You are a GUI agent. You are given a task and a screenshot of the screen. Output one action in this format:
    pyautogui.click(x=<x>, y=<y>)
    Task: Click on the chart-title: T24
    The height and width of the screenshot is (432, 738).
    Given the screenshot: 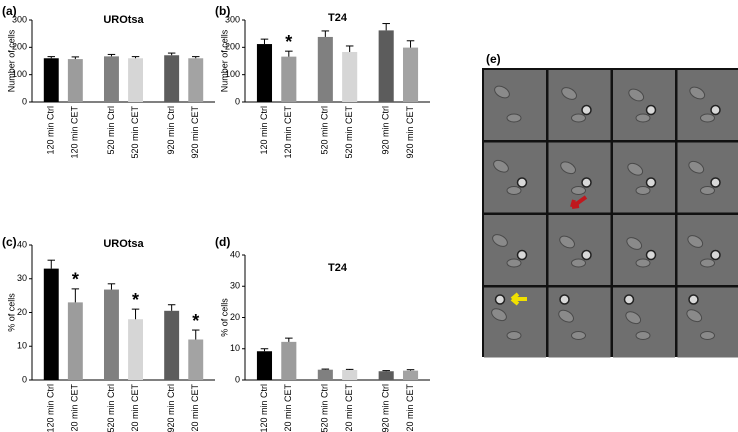 What is the action you would take?
    pyautogui.click(x=338, y=18)
    